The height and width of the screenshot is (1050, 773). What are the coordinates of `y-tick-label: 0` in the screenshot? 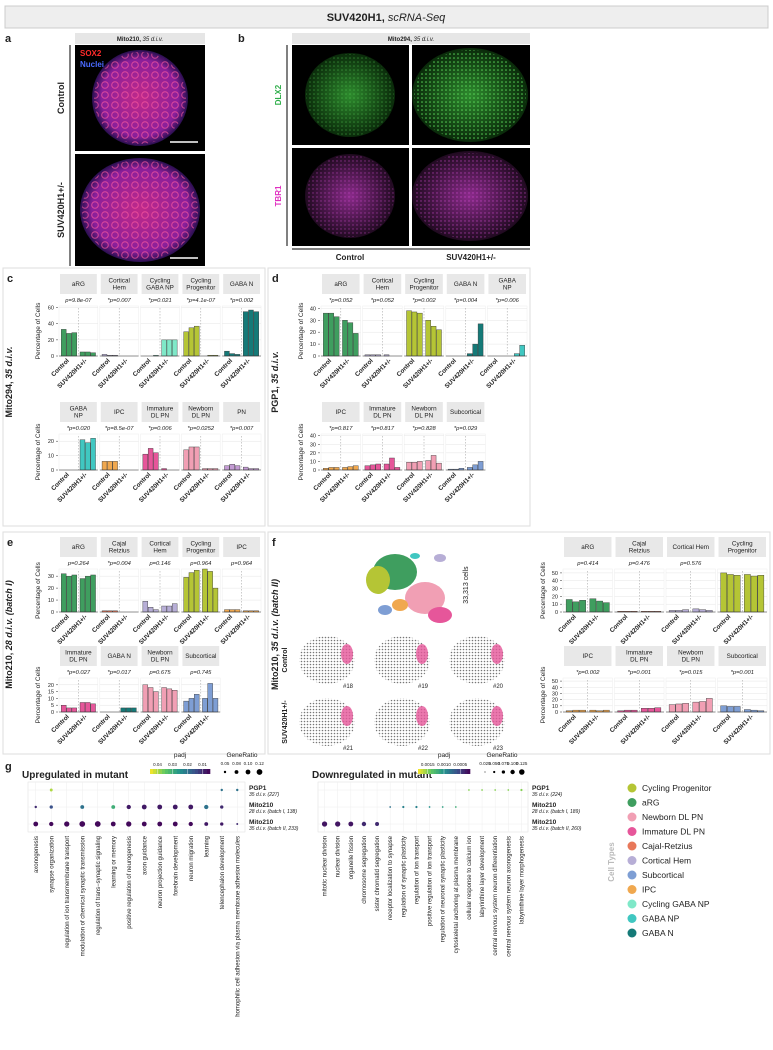 It's located at (52, 613).